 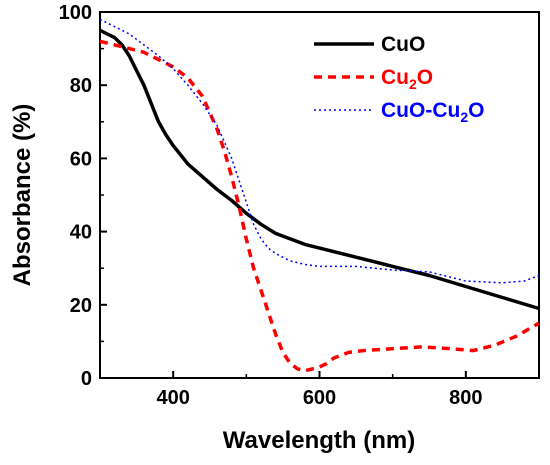 I want to click on x-tick-label: 600, so click(x=319, y=398).